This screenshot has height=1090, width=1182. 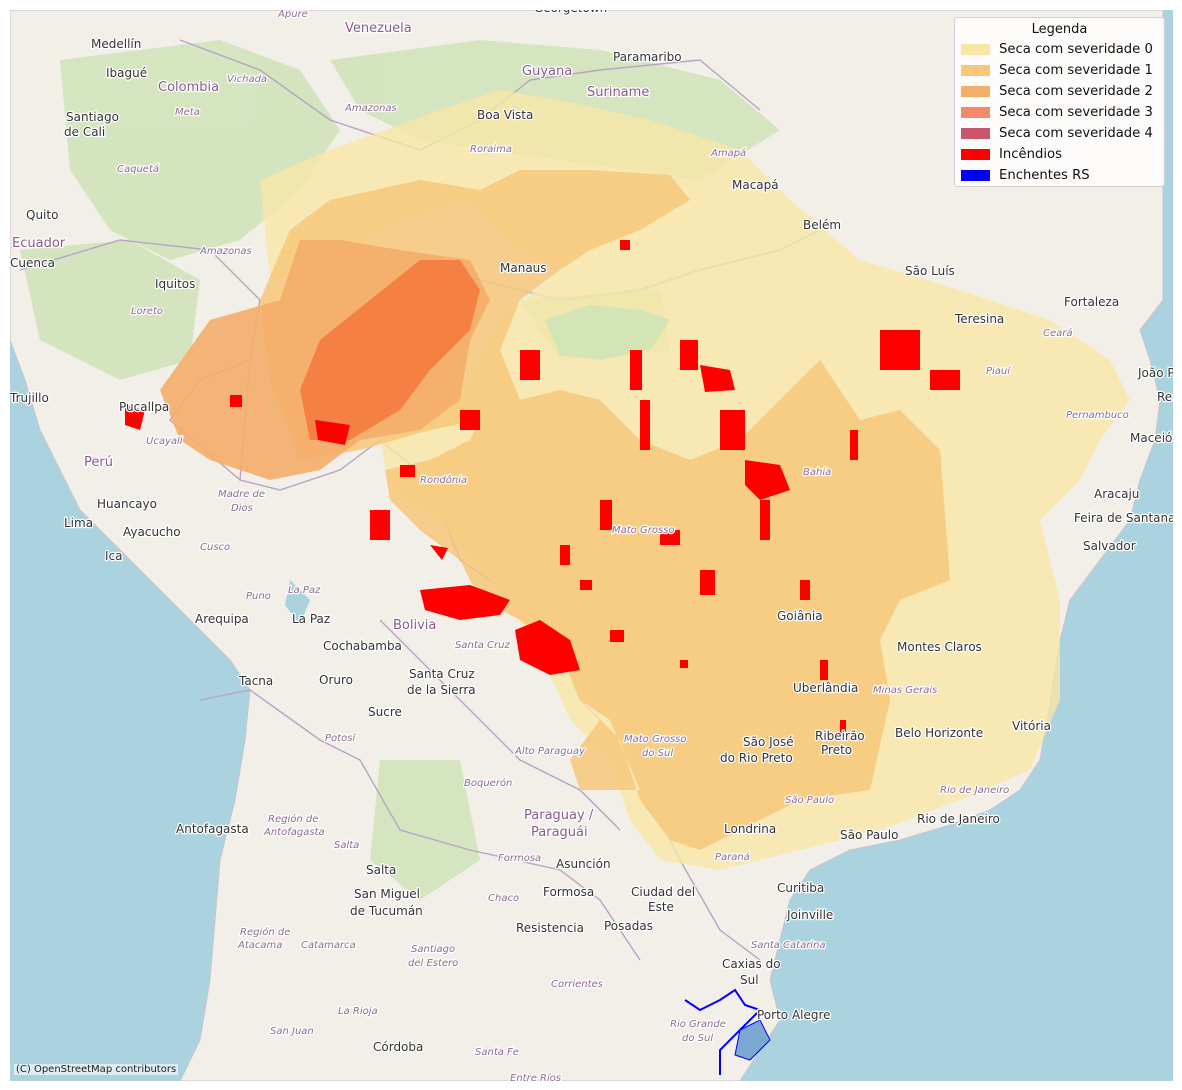 What do you see at coordinates (1109, 546) in the screenshot?
I see `city-label: Salvador` at bounding box center [1109, 546].